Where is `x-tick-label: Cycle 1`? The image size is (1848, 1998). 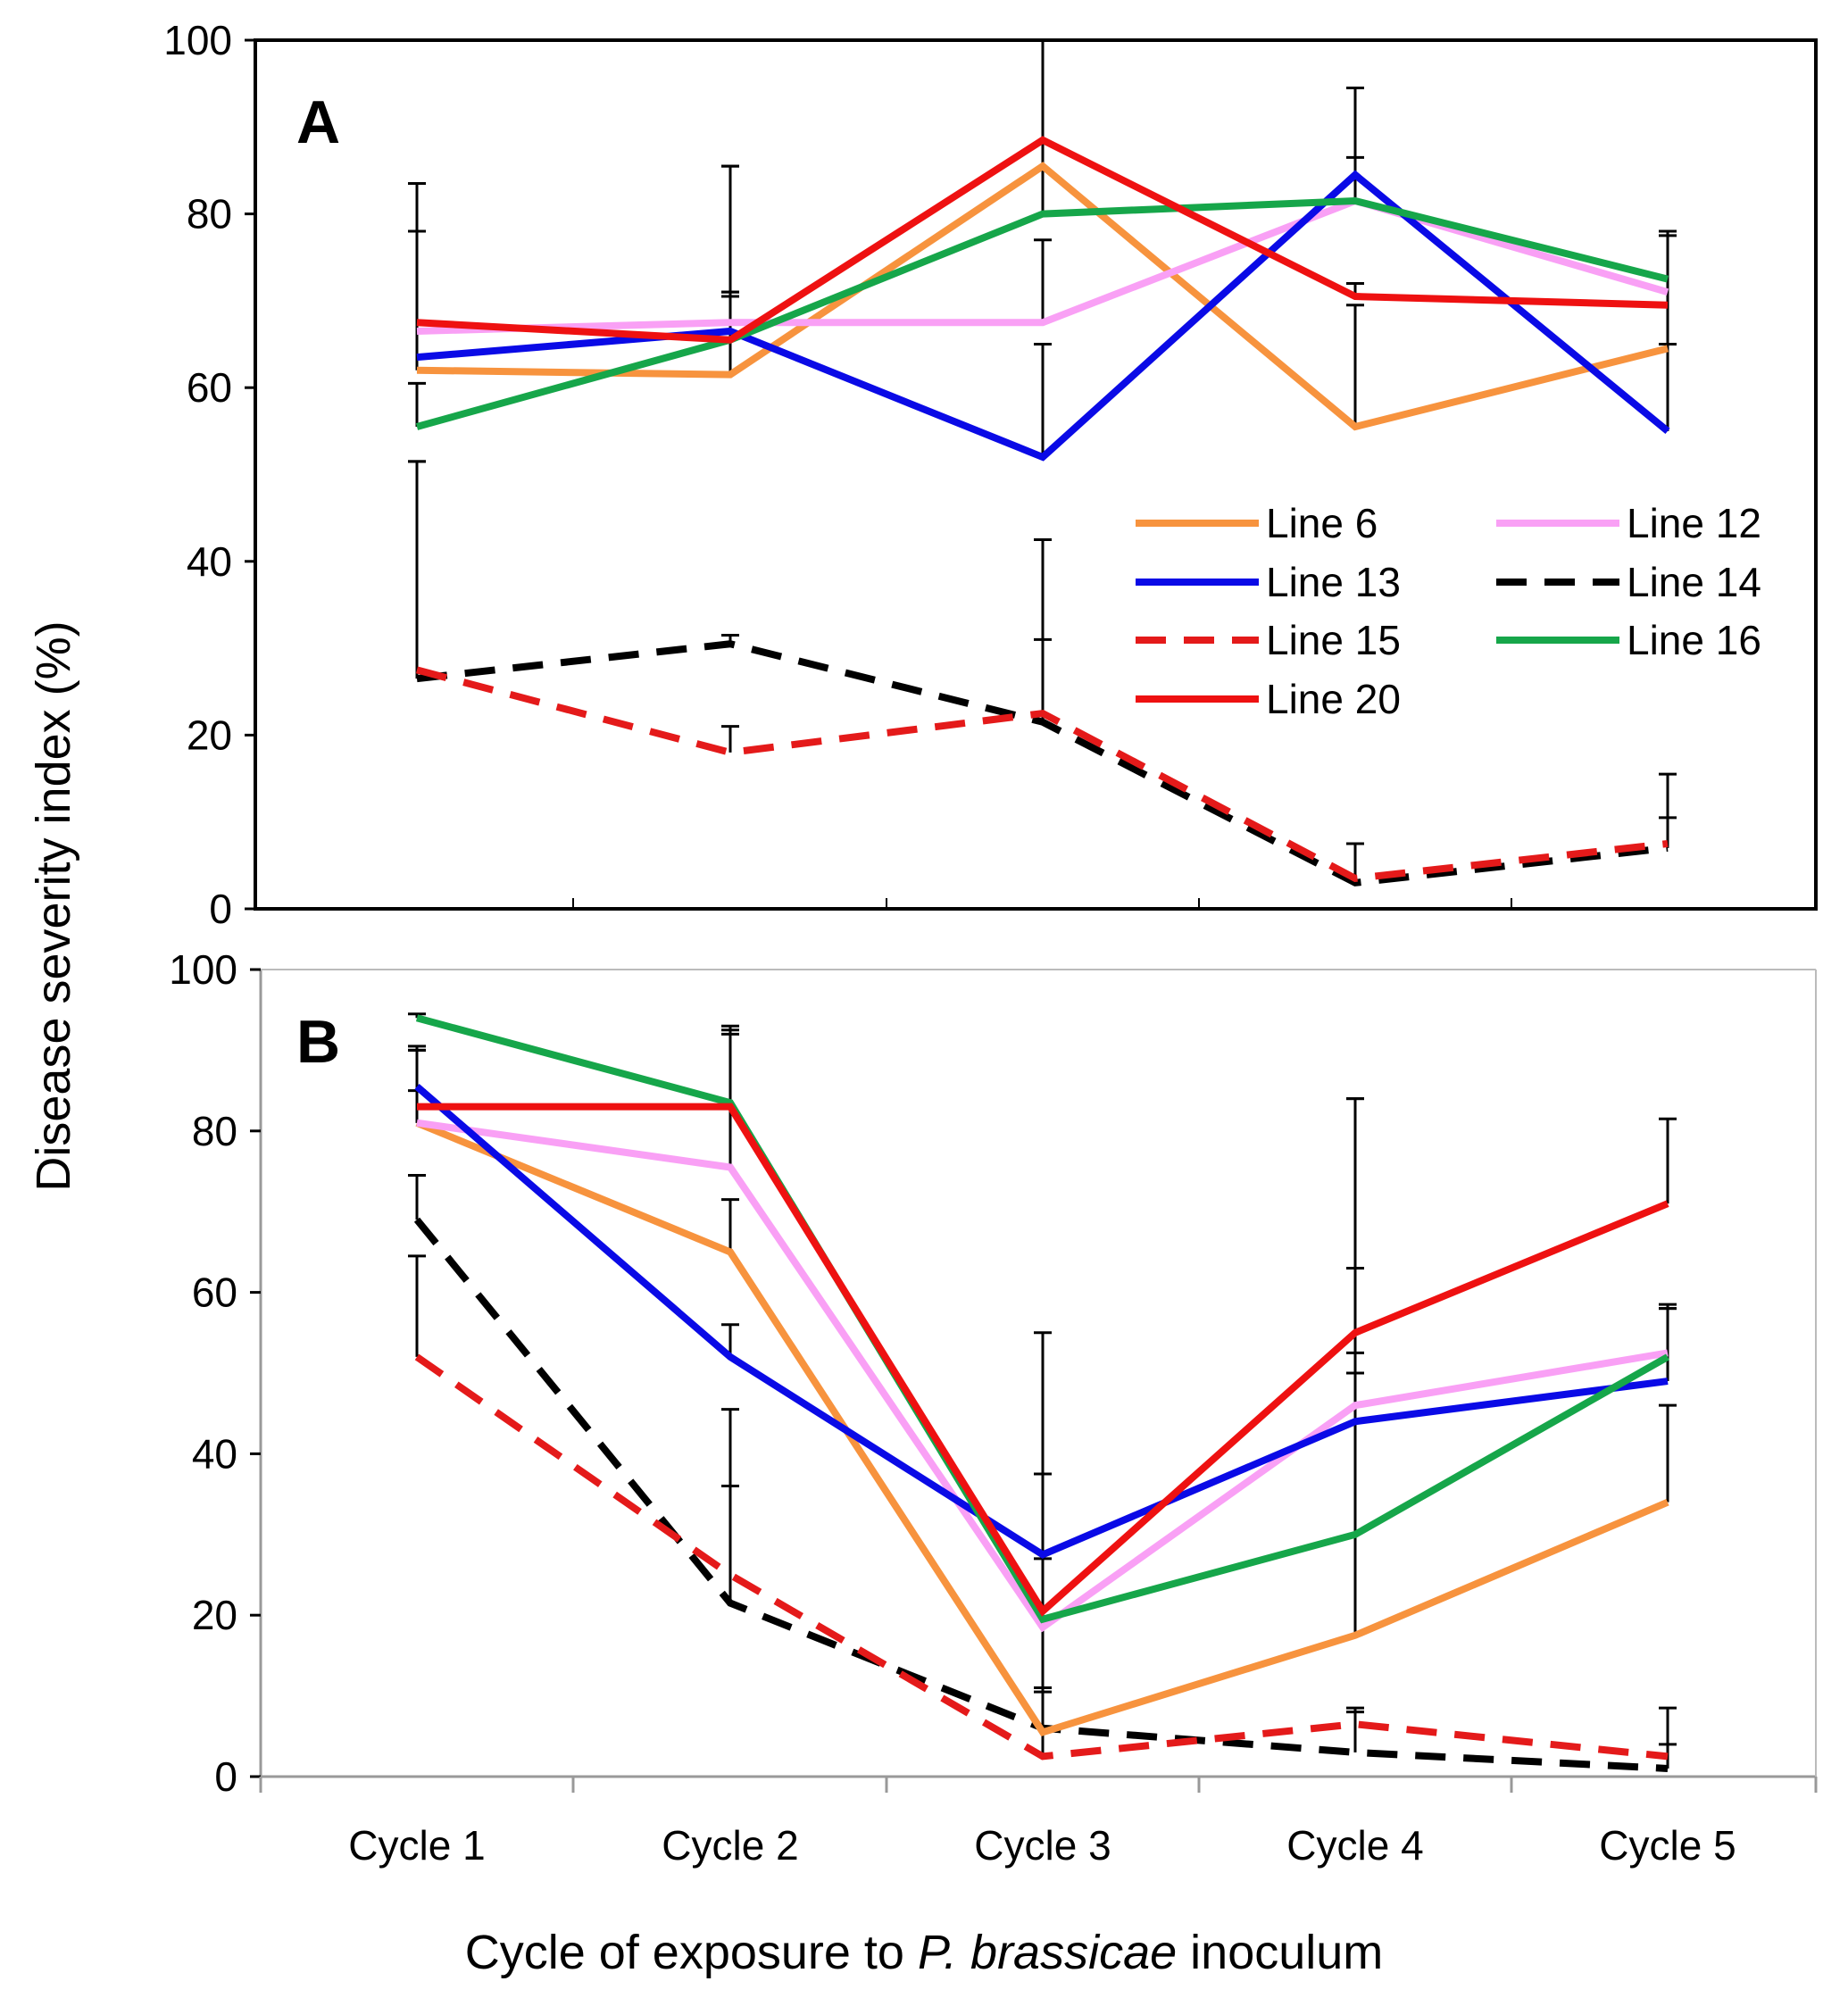
x-tick-label: Cycle 1 is located at coordinates (416, 1846).